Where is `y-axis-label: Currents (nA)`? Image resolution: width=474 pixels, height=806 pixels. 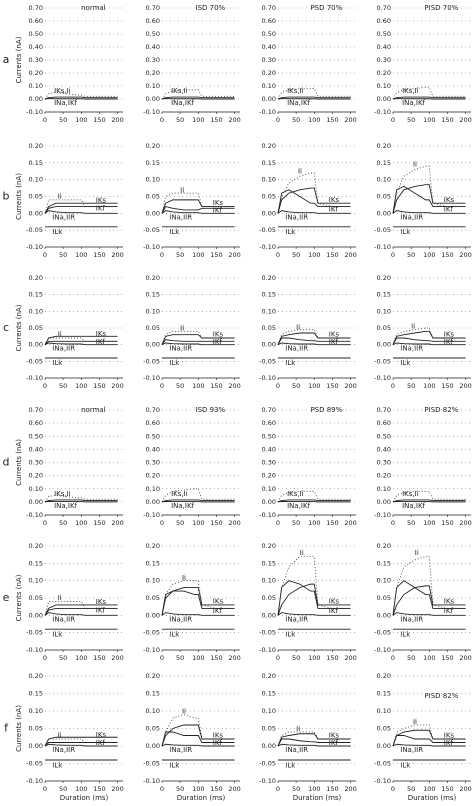 y-axis-label: Currents (nA) is located at coordinates (19, 597).